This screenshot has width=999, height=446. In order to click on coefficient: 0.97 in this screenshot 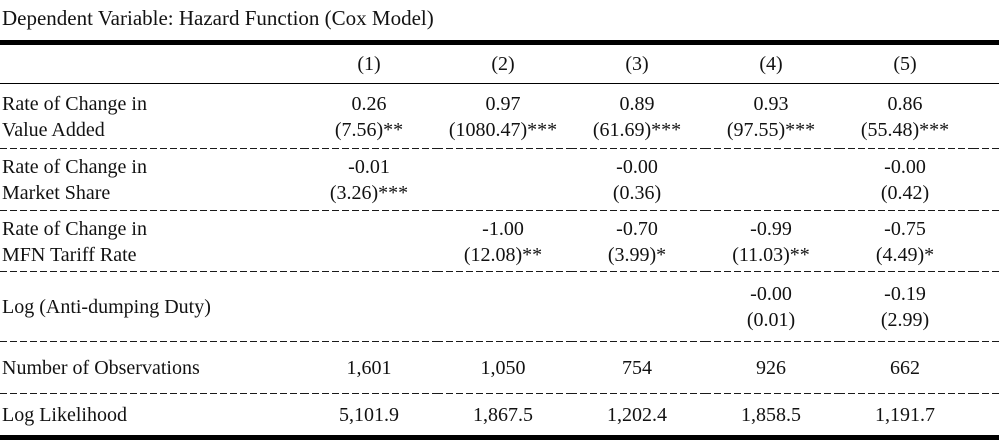, I will do `click(503, 103)`.